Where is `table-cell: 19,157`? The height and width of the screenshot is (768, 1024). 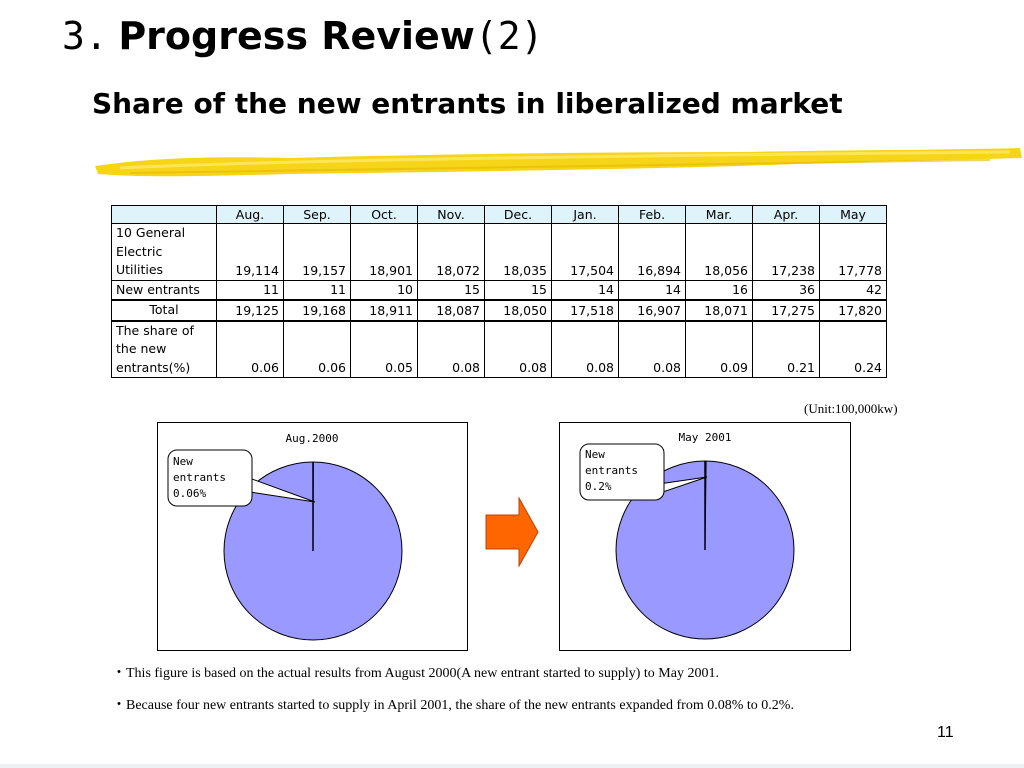
table-cell: 19,157 is located at coordinates (317, 252).